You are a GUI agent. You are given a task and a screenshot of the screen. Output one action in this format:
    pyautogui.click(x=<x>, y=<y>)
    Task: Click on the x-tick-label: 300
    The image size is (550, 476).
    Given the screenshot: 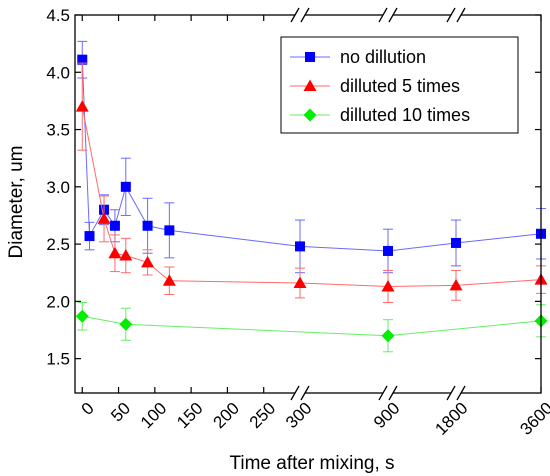 What is the action you would take?
    pyautogui.click(x=298, y=415)
    